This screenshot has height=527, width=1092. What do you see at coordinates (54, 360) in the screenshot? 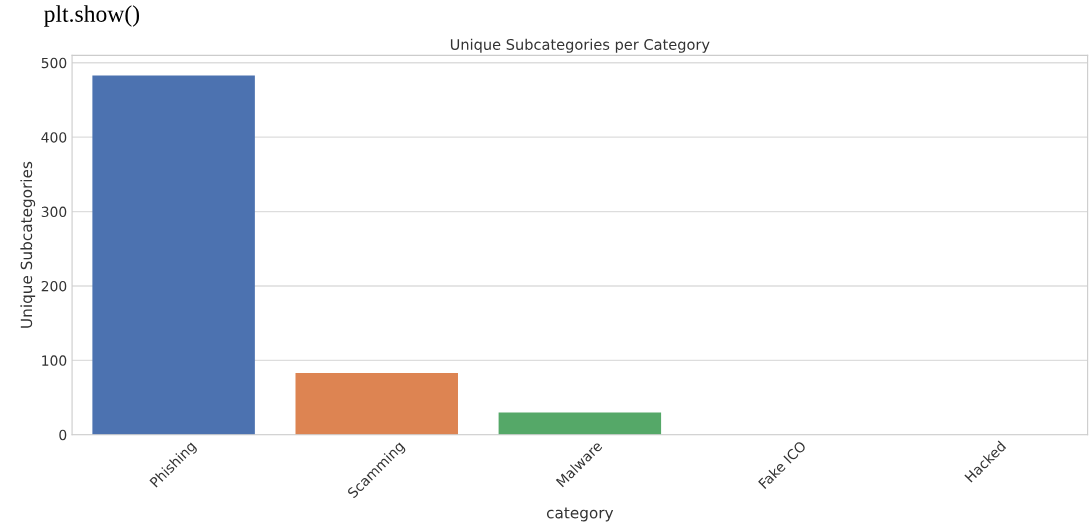
I see `y-tick-label: 100` at bounding box center [54, 360].